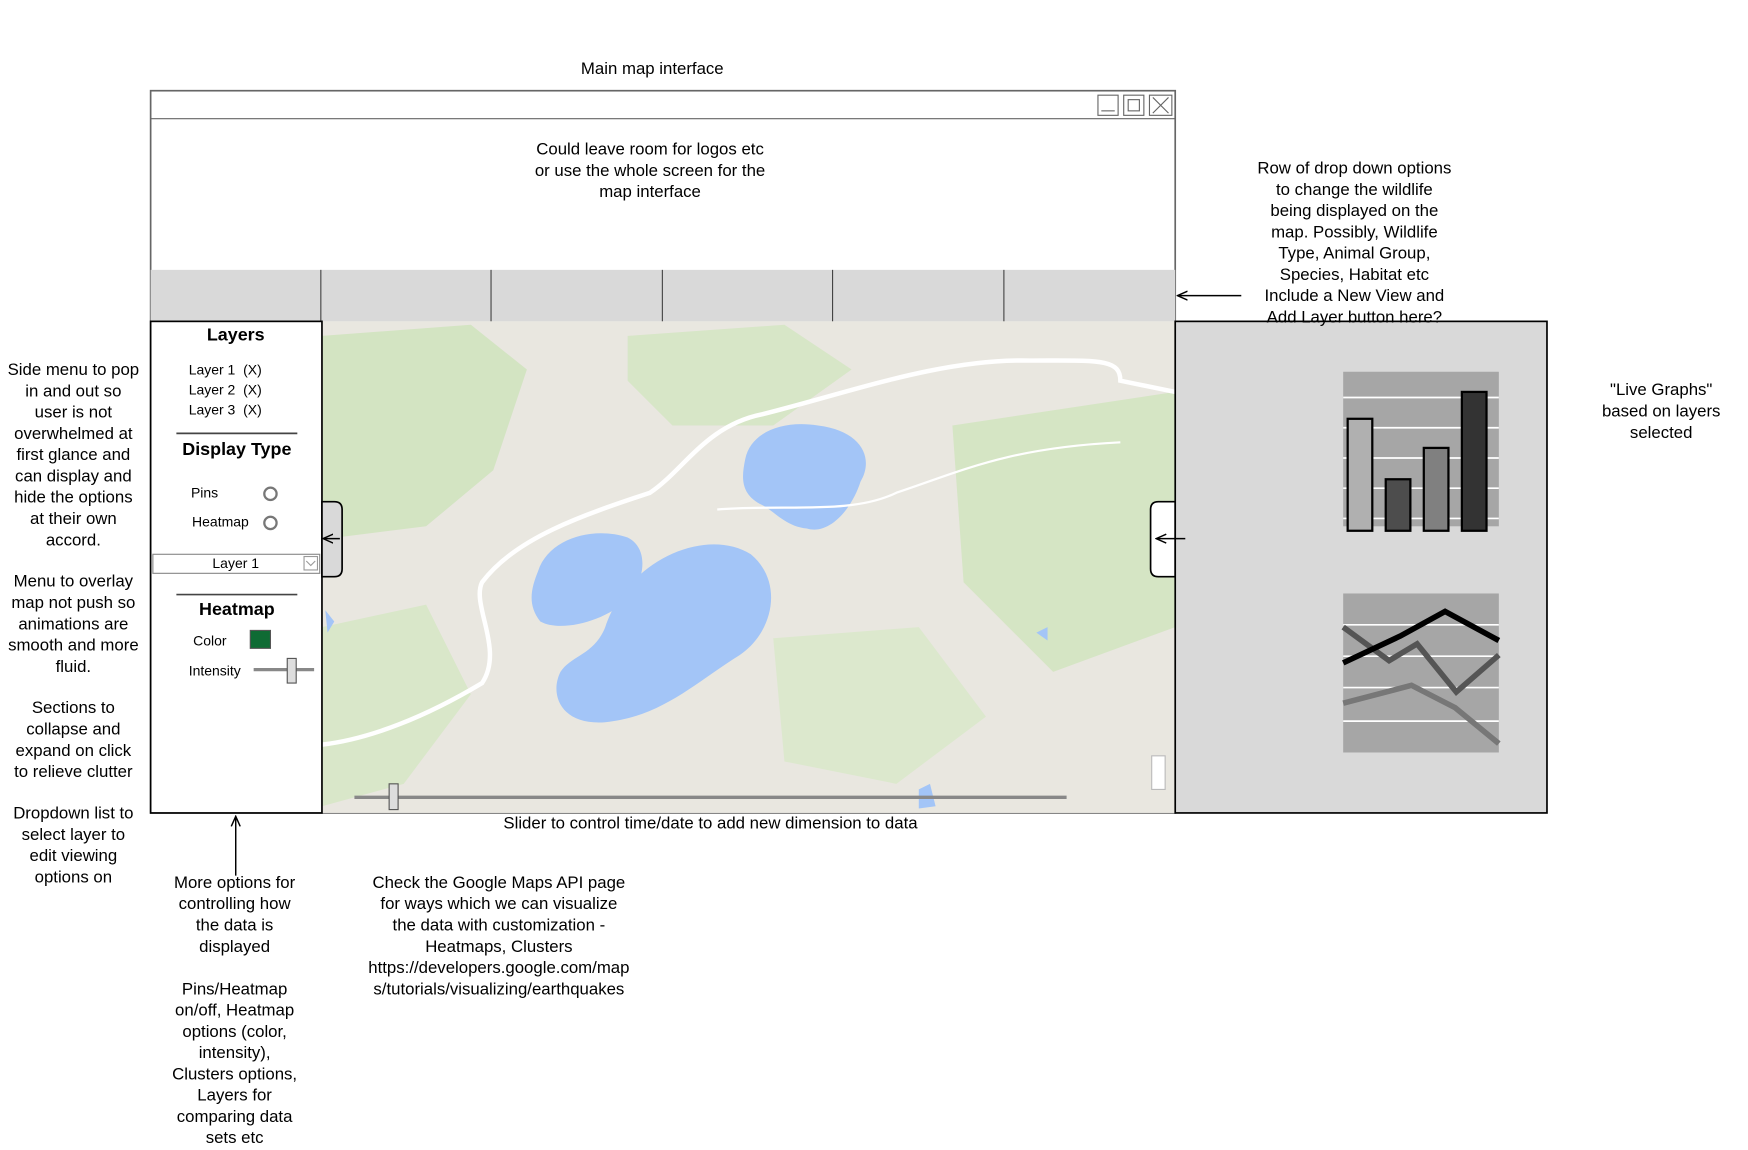 The width and height of the screenshot is (1748, 1150). Describe the element at coordinates (73, 454) in the screenshot. I see `side-menu-note: first glance and` at that location.